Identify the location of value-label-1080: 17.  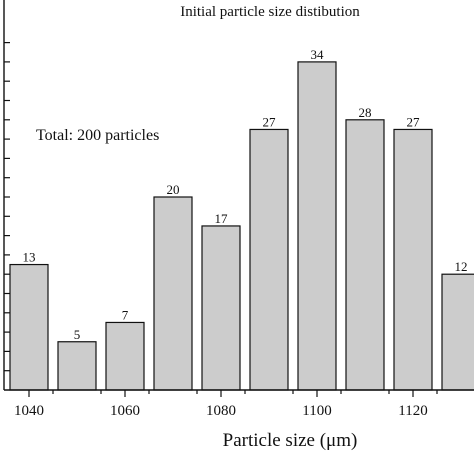
(222, 218).